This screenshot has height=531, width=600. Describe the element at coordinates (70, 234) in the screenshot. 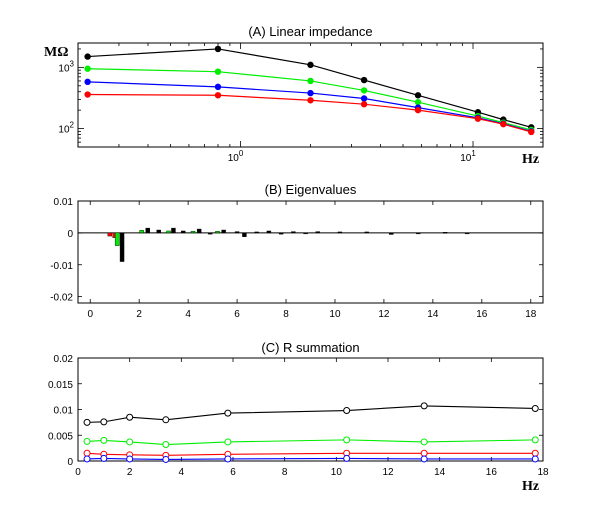

I see `panel-b-ytick-label: 0` at that location.